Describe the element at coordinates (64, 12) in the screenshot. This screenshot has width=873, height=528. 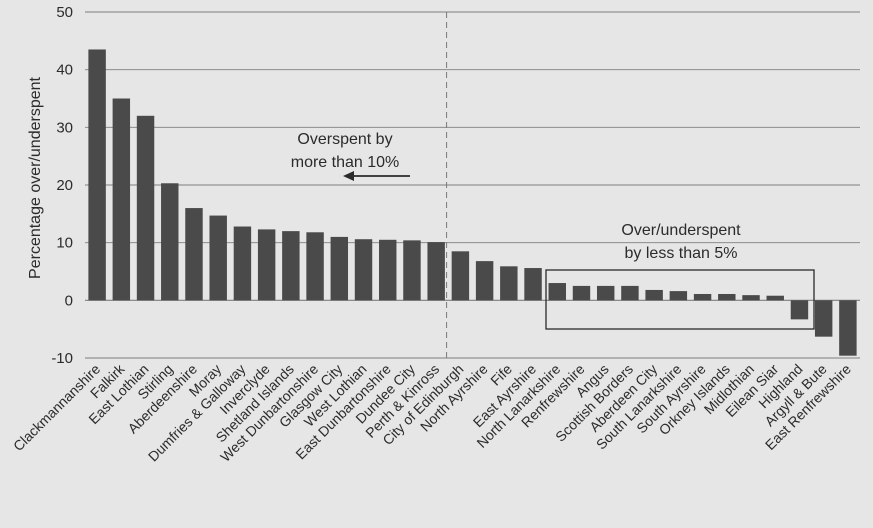
I see `y-tick-label: 50` at that location.